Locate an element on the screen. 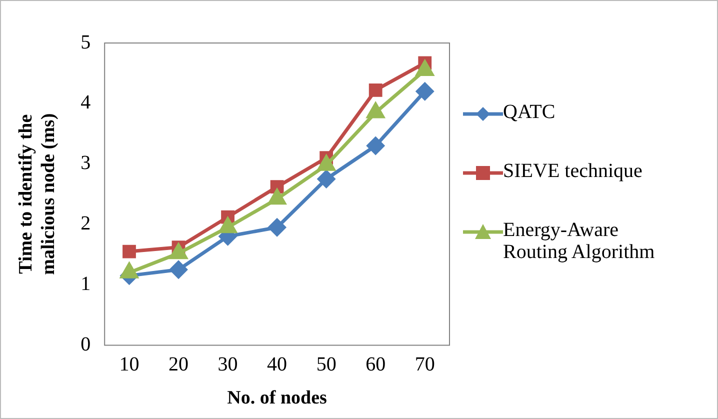 The image size is (718, 419). y-tick-label: 4 is located at coordinates (85, 103).